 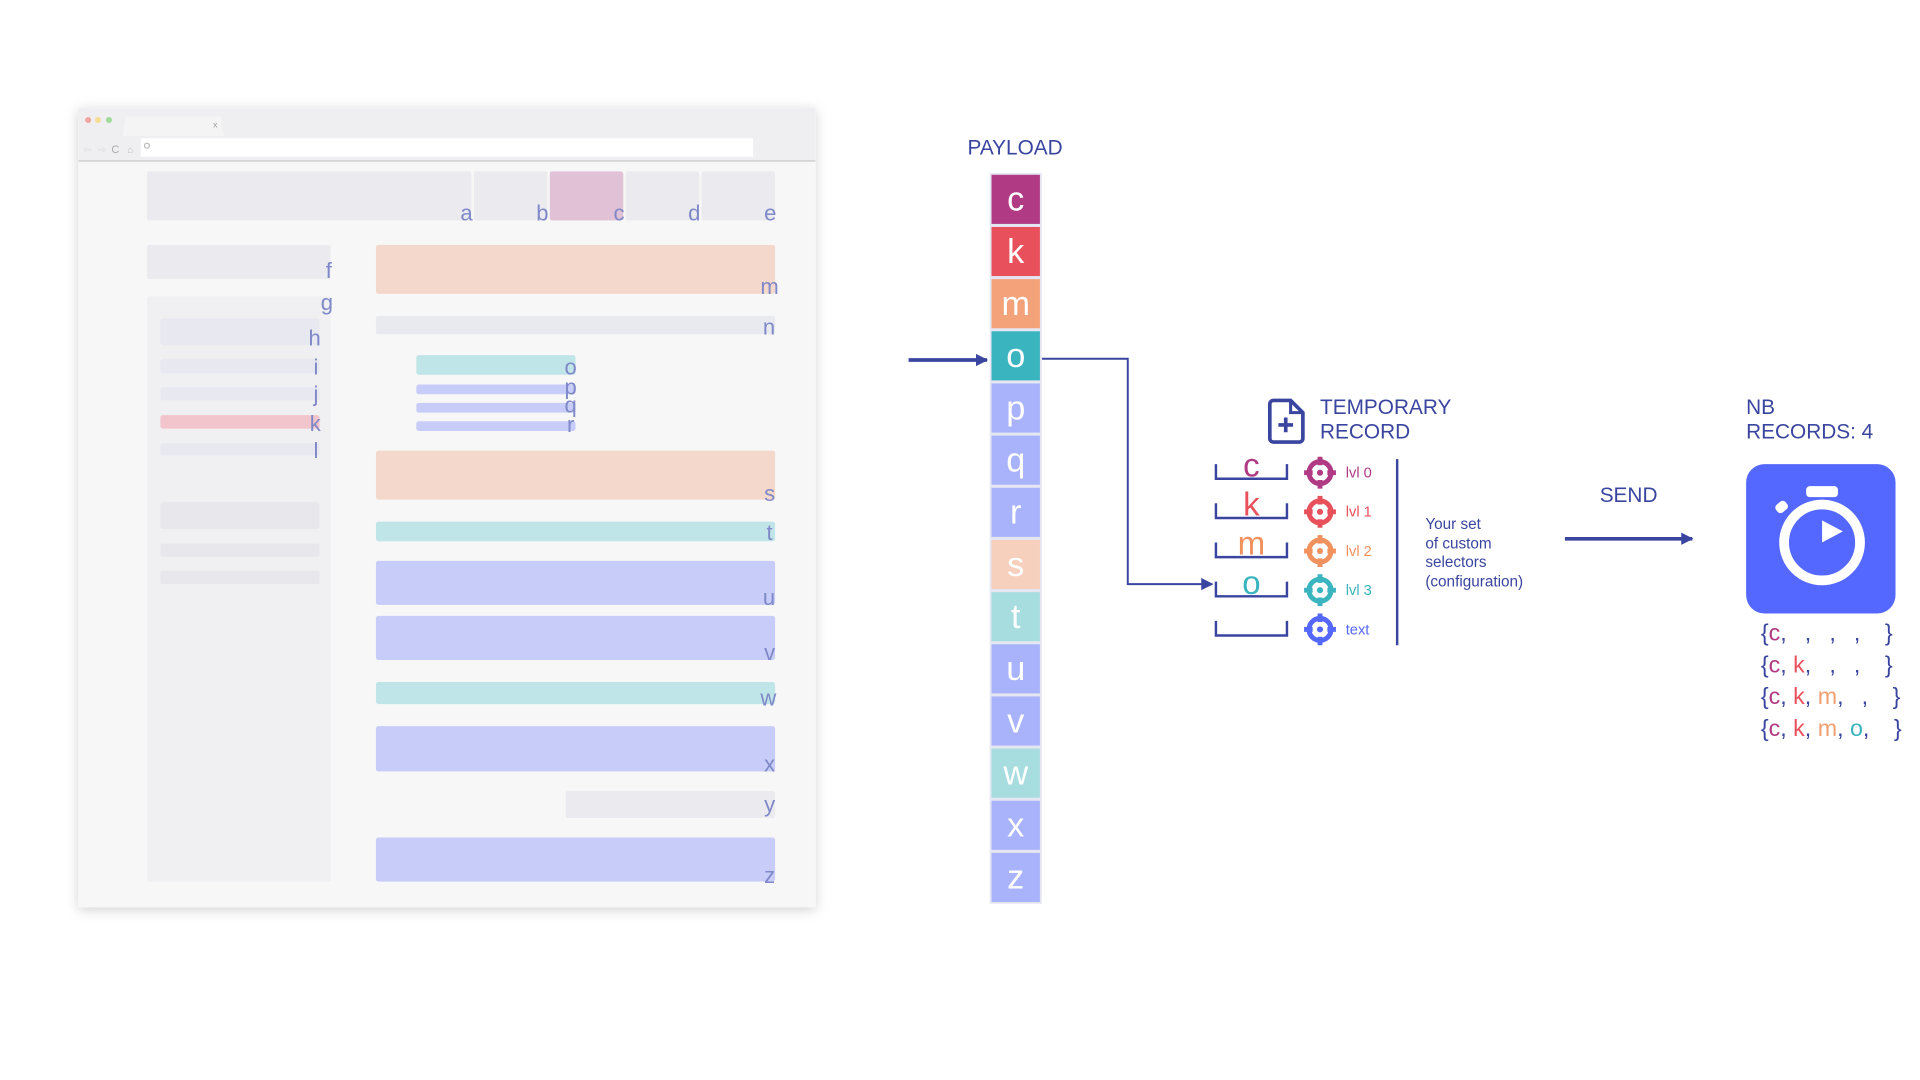 What do you see at coordinates (240, 332) in the screenshot?
I see `mock-block-h` at bounding box center [240, 332].